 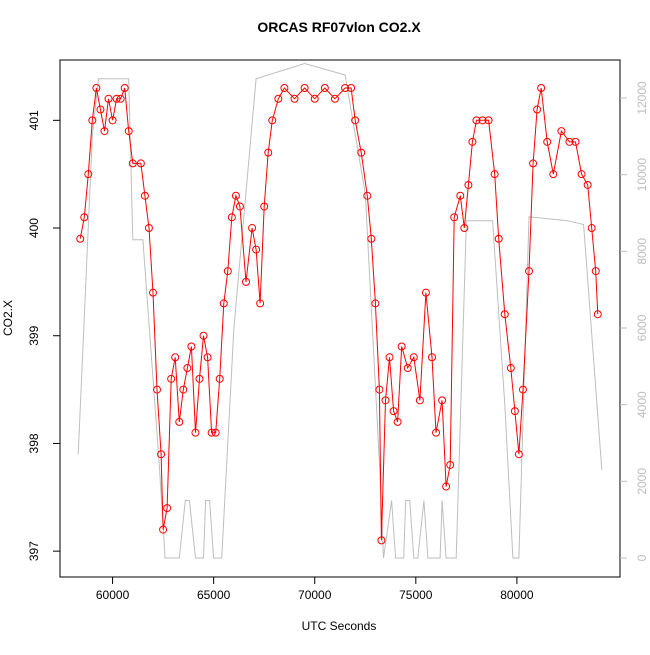 I want to click on chart-title: ORCAS RF07vlon CO2.X, so click(x=339, y=27).